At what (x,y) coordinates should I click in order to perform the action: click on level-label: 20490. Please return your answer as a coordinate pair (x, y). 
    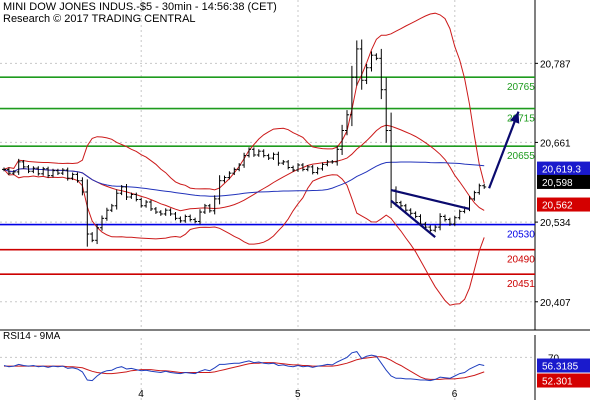
    Looking at the image, I should click on (521, 260).